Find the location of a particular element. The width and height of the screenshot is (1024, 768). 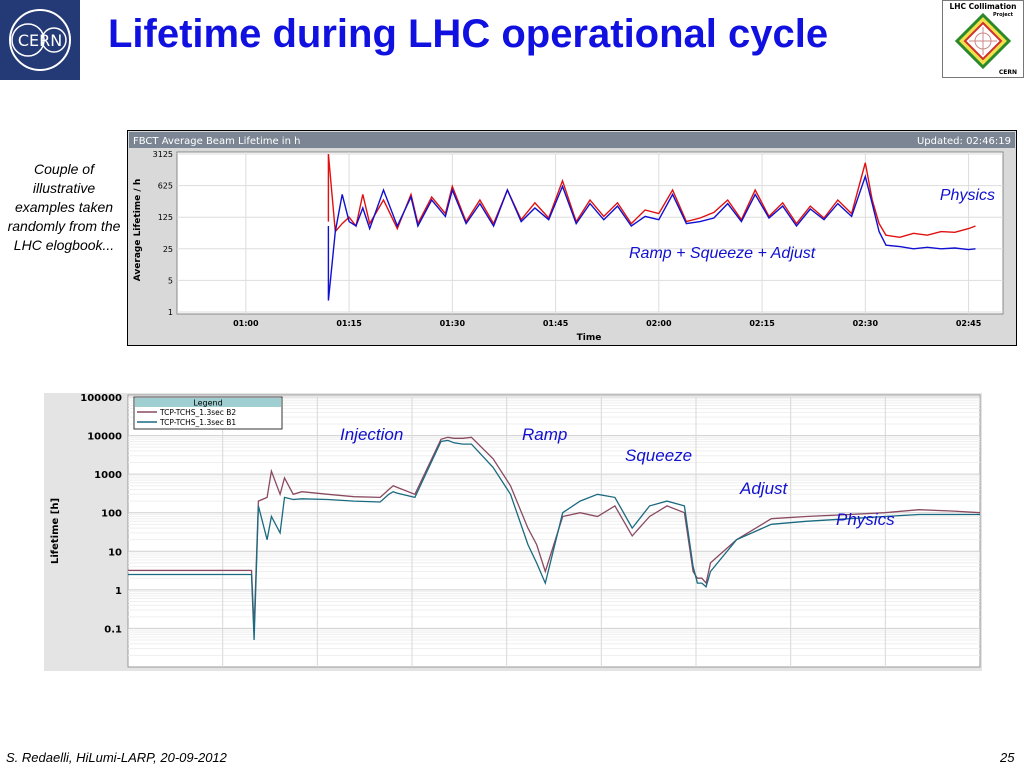

top-chart-title: FBCT Average Beam Lifetime in h is located at coordinates (216, 141).